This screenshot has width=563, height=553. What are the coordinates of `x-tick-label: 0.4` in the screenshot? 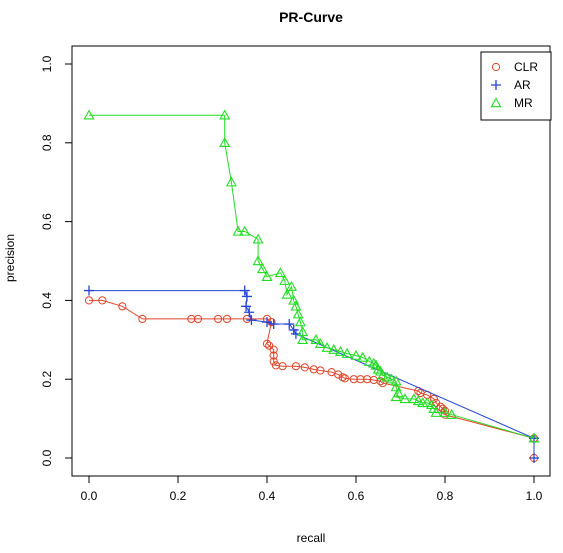 It's located at (267, 496).